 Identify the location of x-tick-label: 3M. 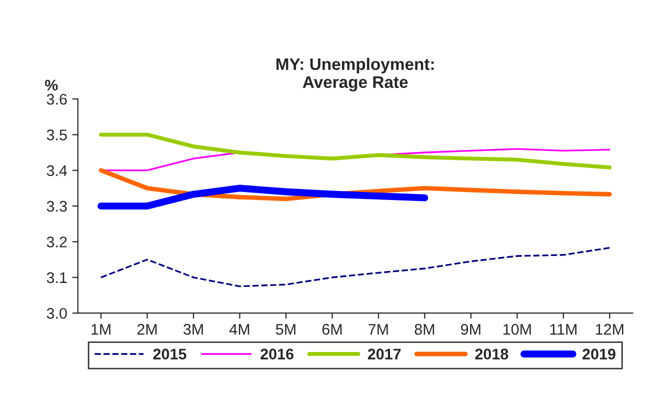
(193, 329).